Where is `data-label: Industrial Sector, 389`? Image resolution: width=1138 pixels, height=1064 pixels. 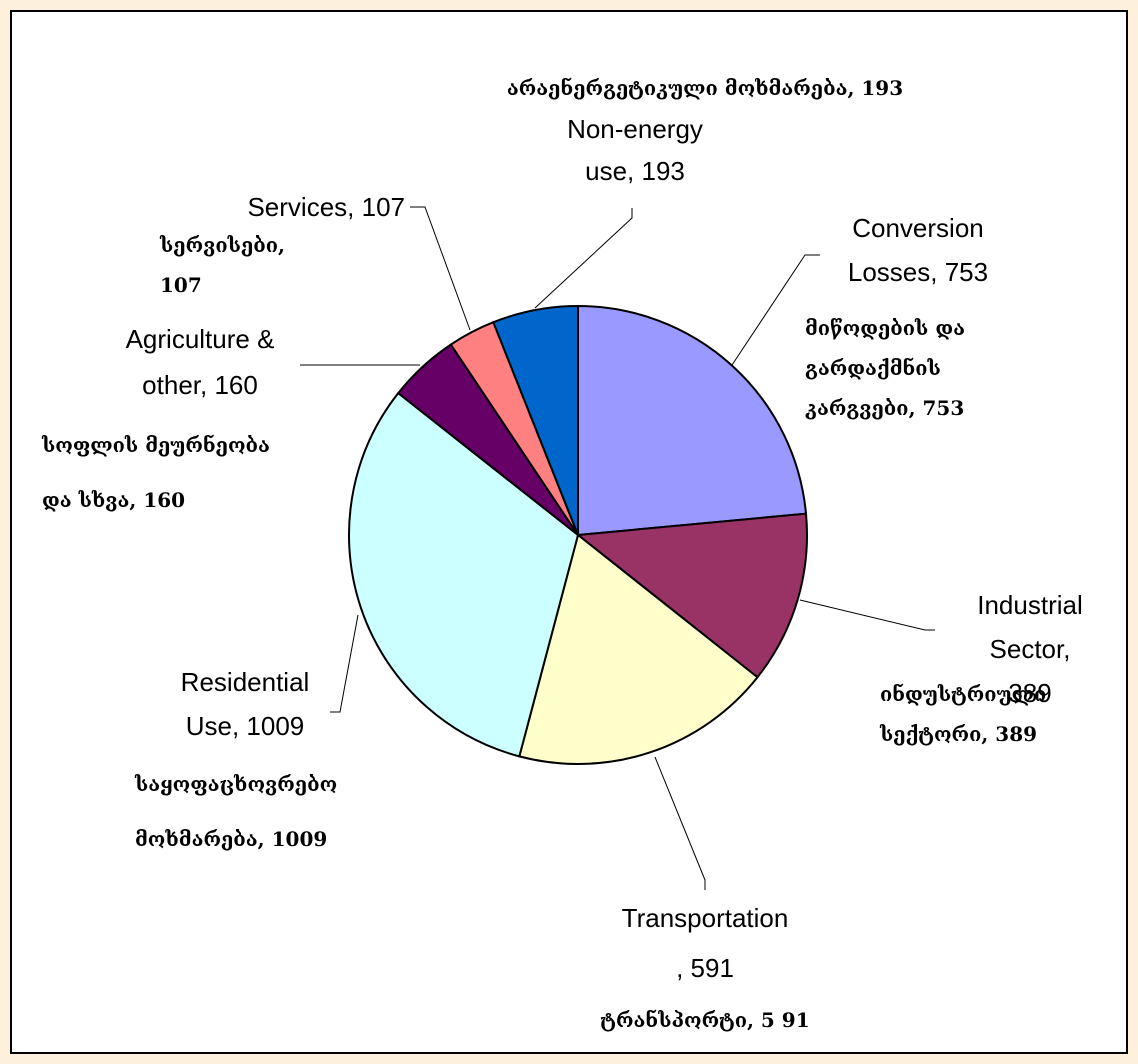
data-label: Industrial Sector, 389 is located at coordinates (1030, 649).